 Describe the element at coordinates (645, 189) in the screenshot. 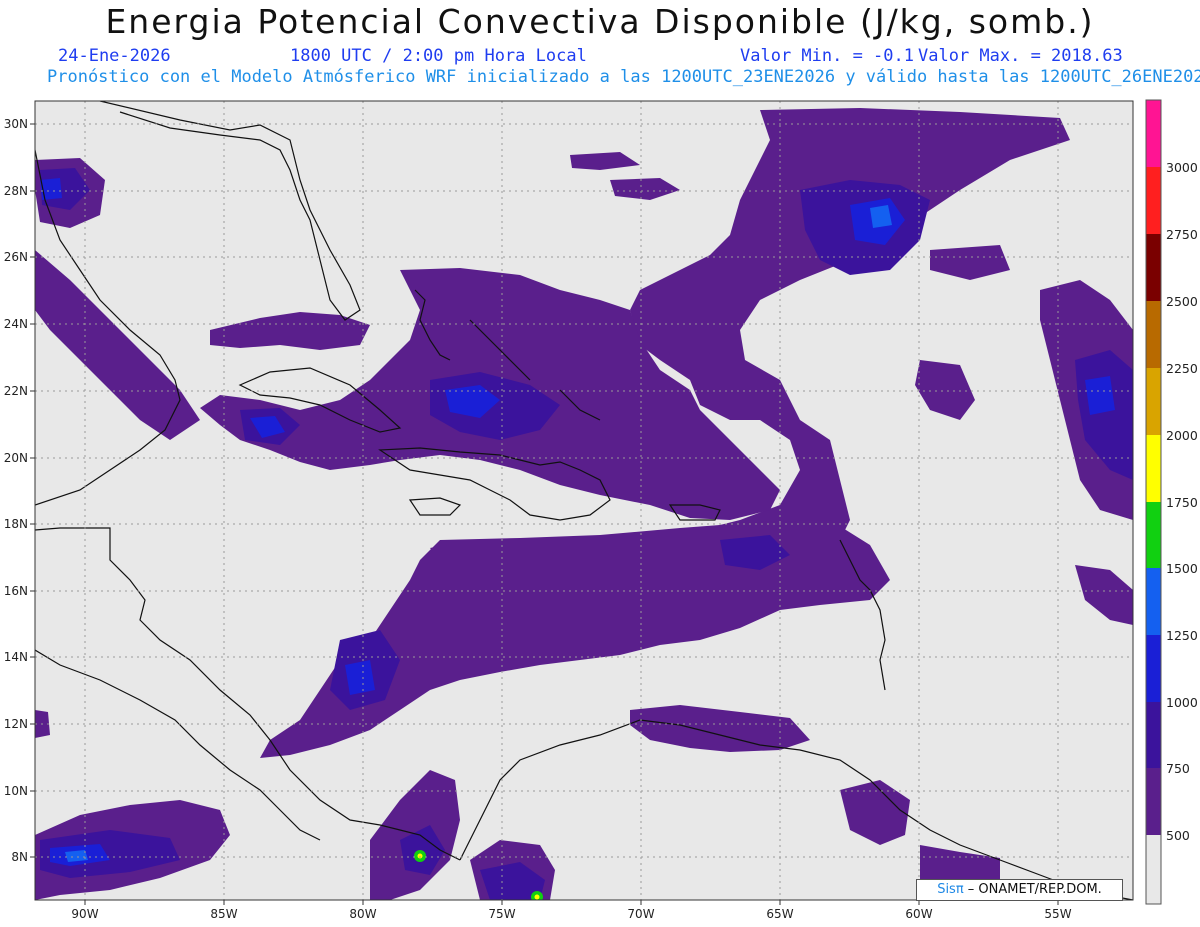

I see `cape-region-bermuda-east` at that location.